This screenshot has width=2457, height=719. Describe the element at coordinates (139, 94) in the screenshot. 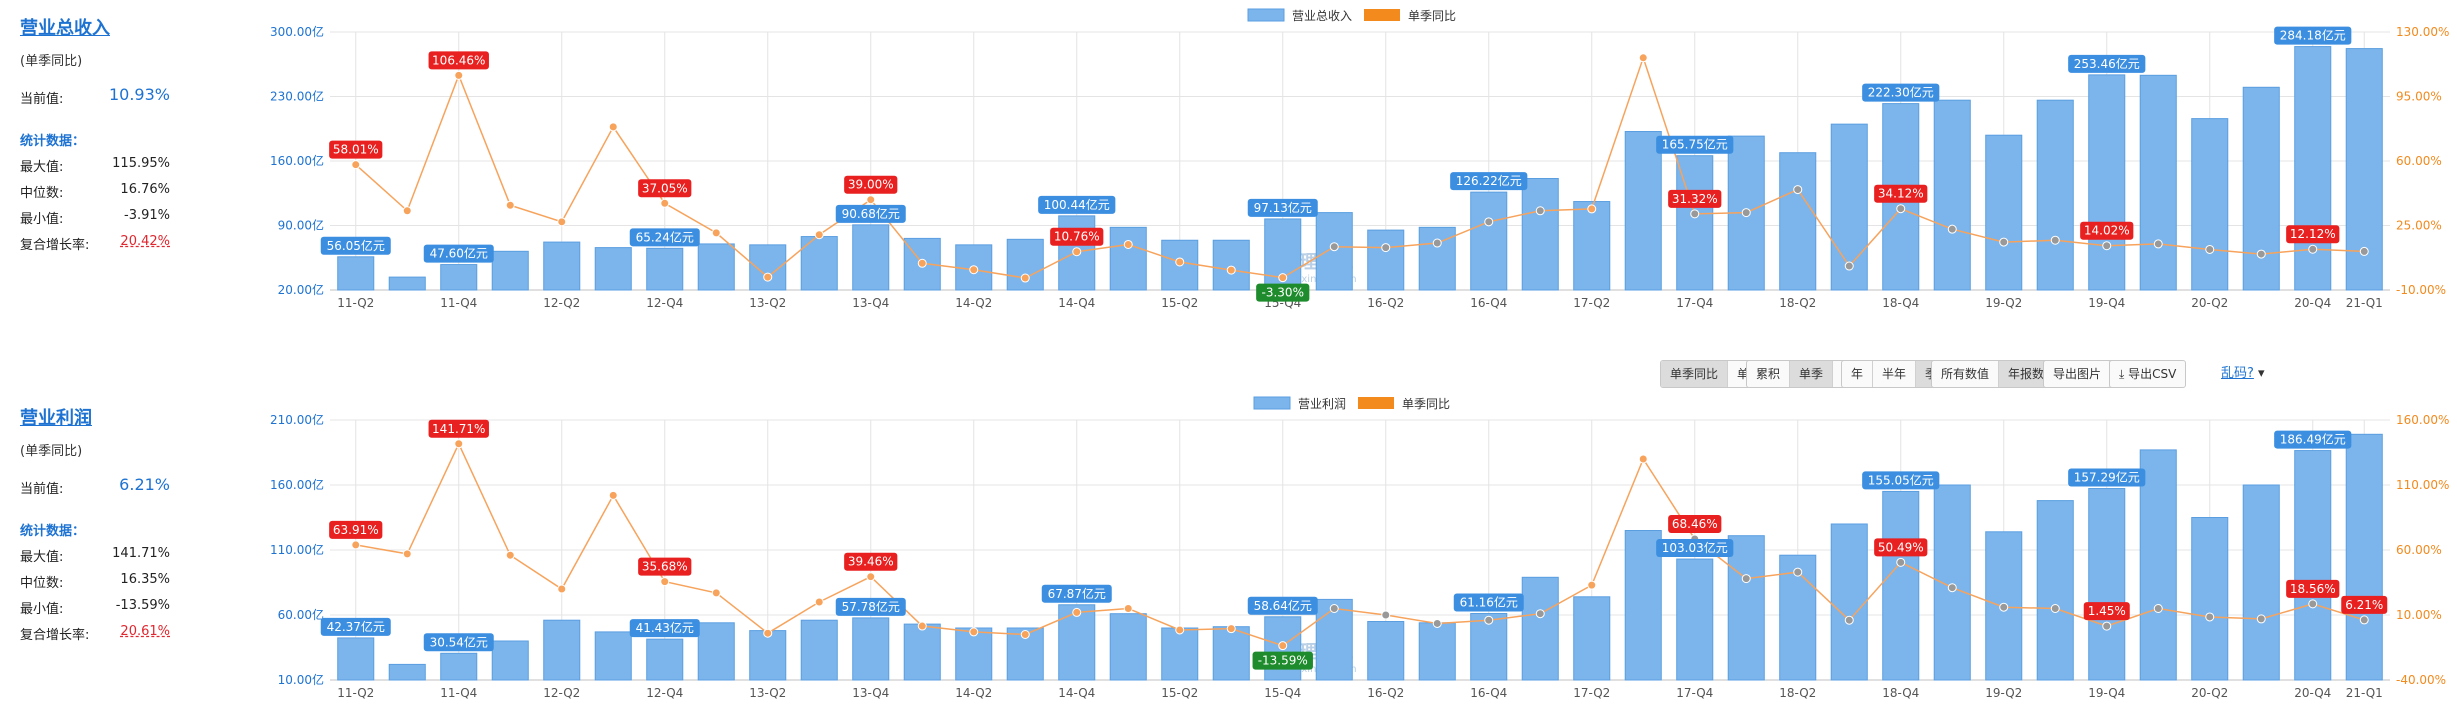

I see `current-value: 10.93%` at that location.